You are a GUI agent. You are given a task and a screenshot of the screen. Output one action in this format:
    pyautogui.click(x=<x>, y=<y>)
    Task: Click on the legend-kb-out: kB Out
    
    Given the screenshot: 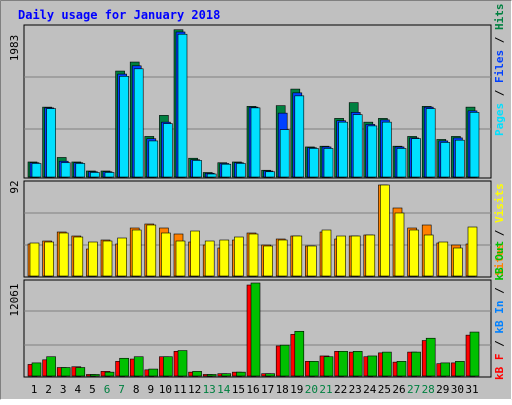 What is the action you would take?
    pyautogui.click(x=499, y=261)
    